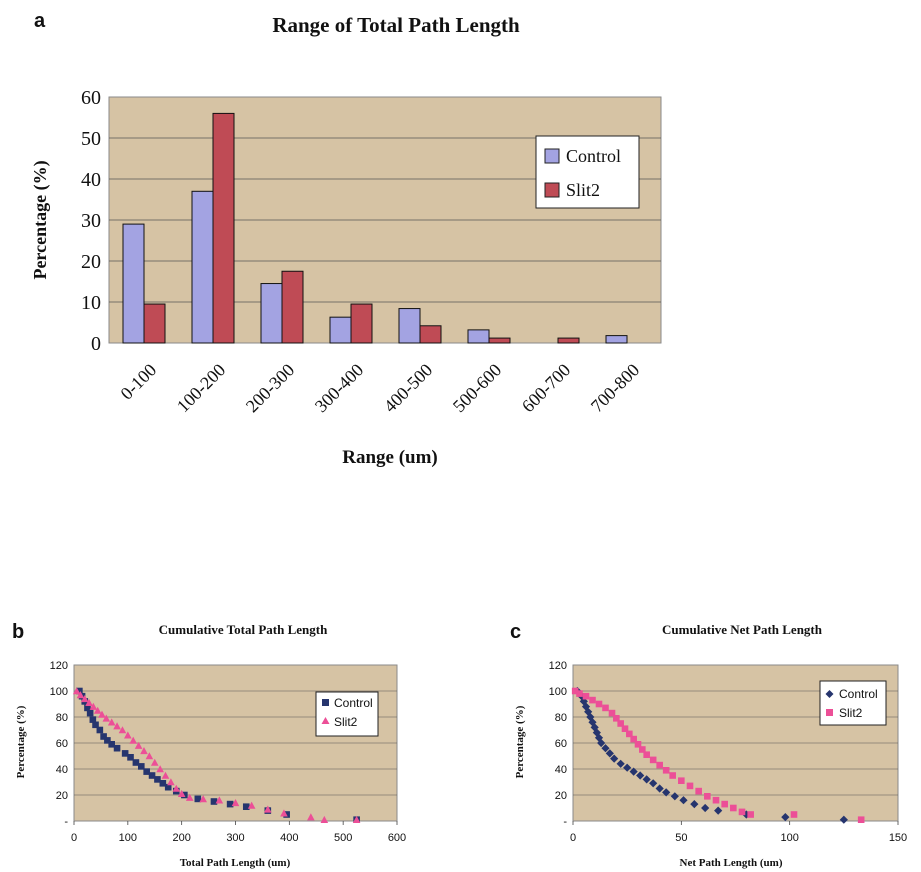  I want to click on chart-a-legend: Control Slit2, so click(587, 172).